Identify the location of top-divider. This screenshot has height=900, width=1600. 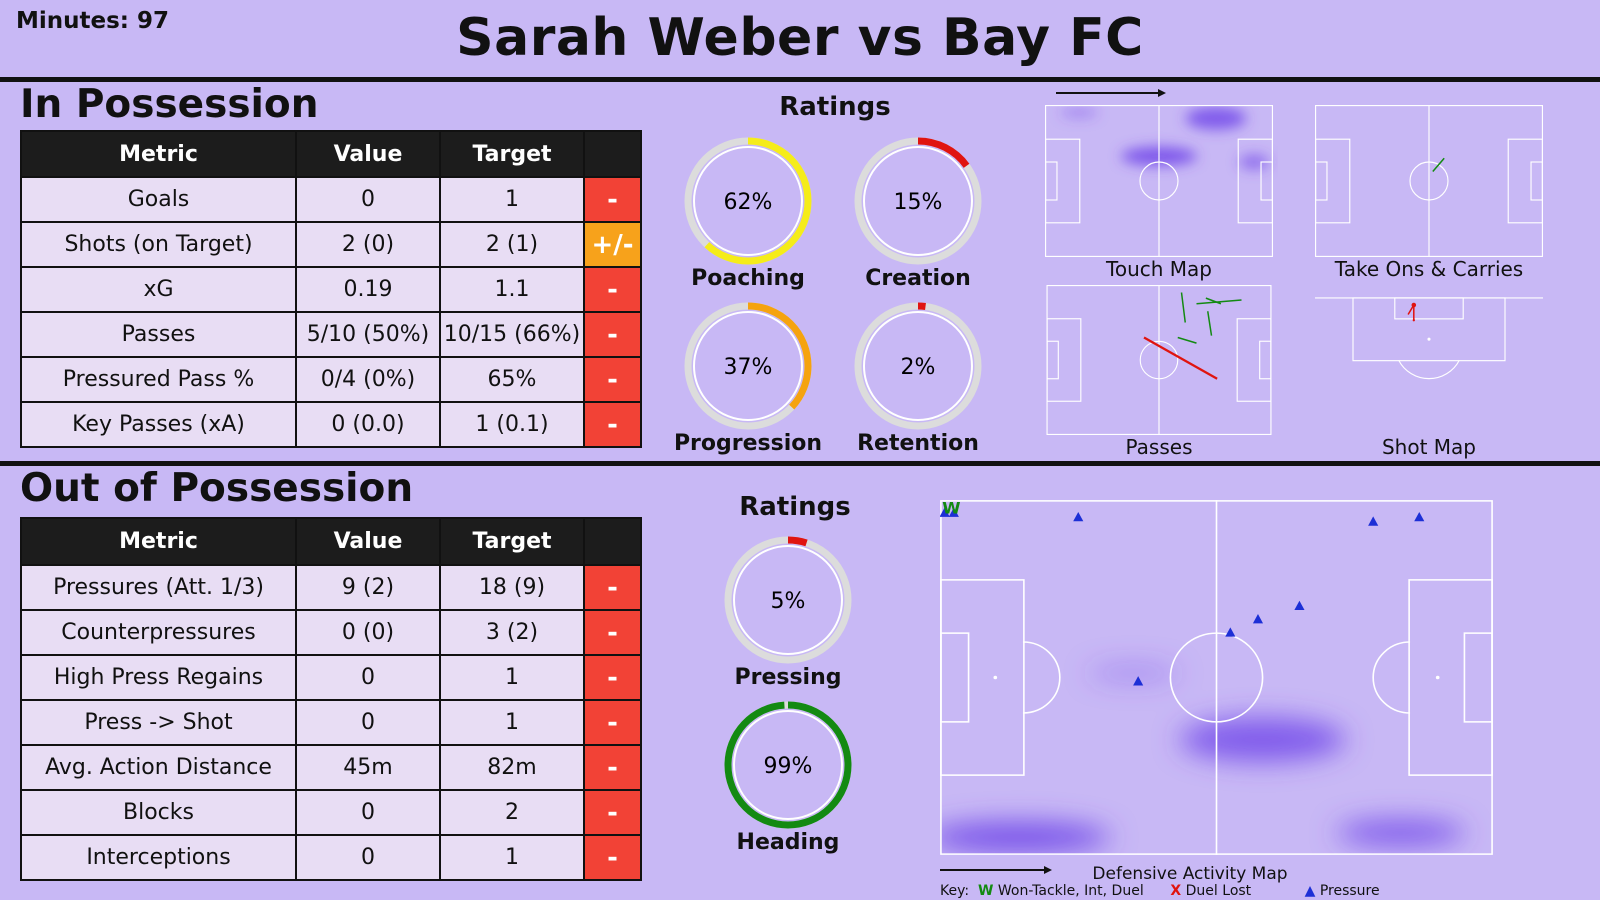
(800, 79).